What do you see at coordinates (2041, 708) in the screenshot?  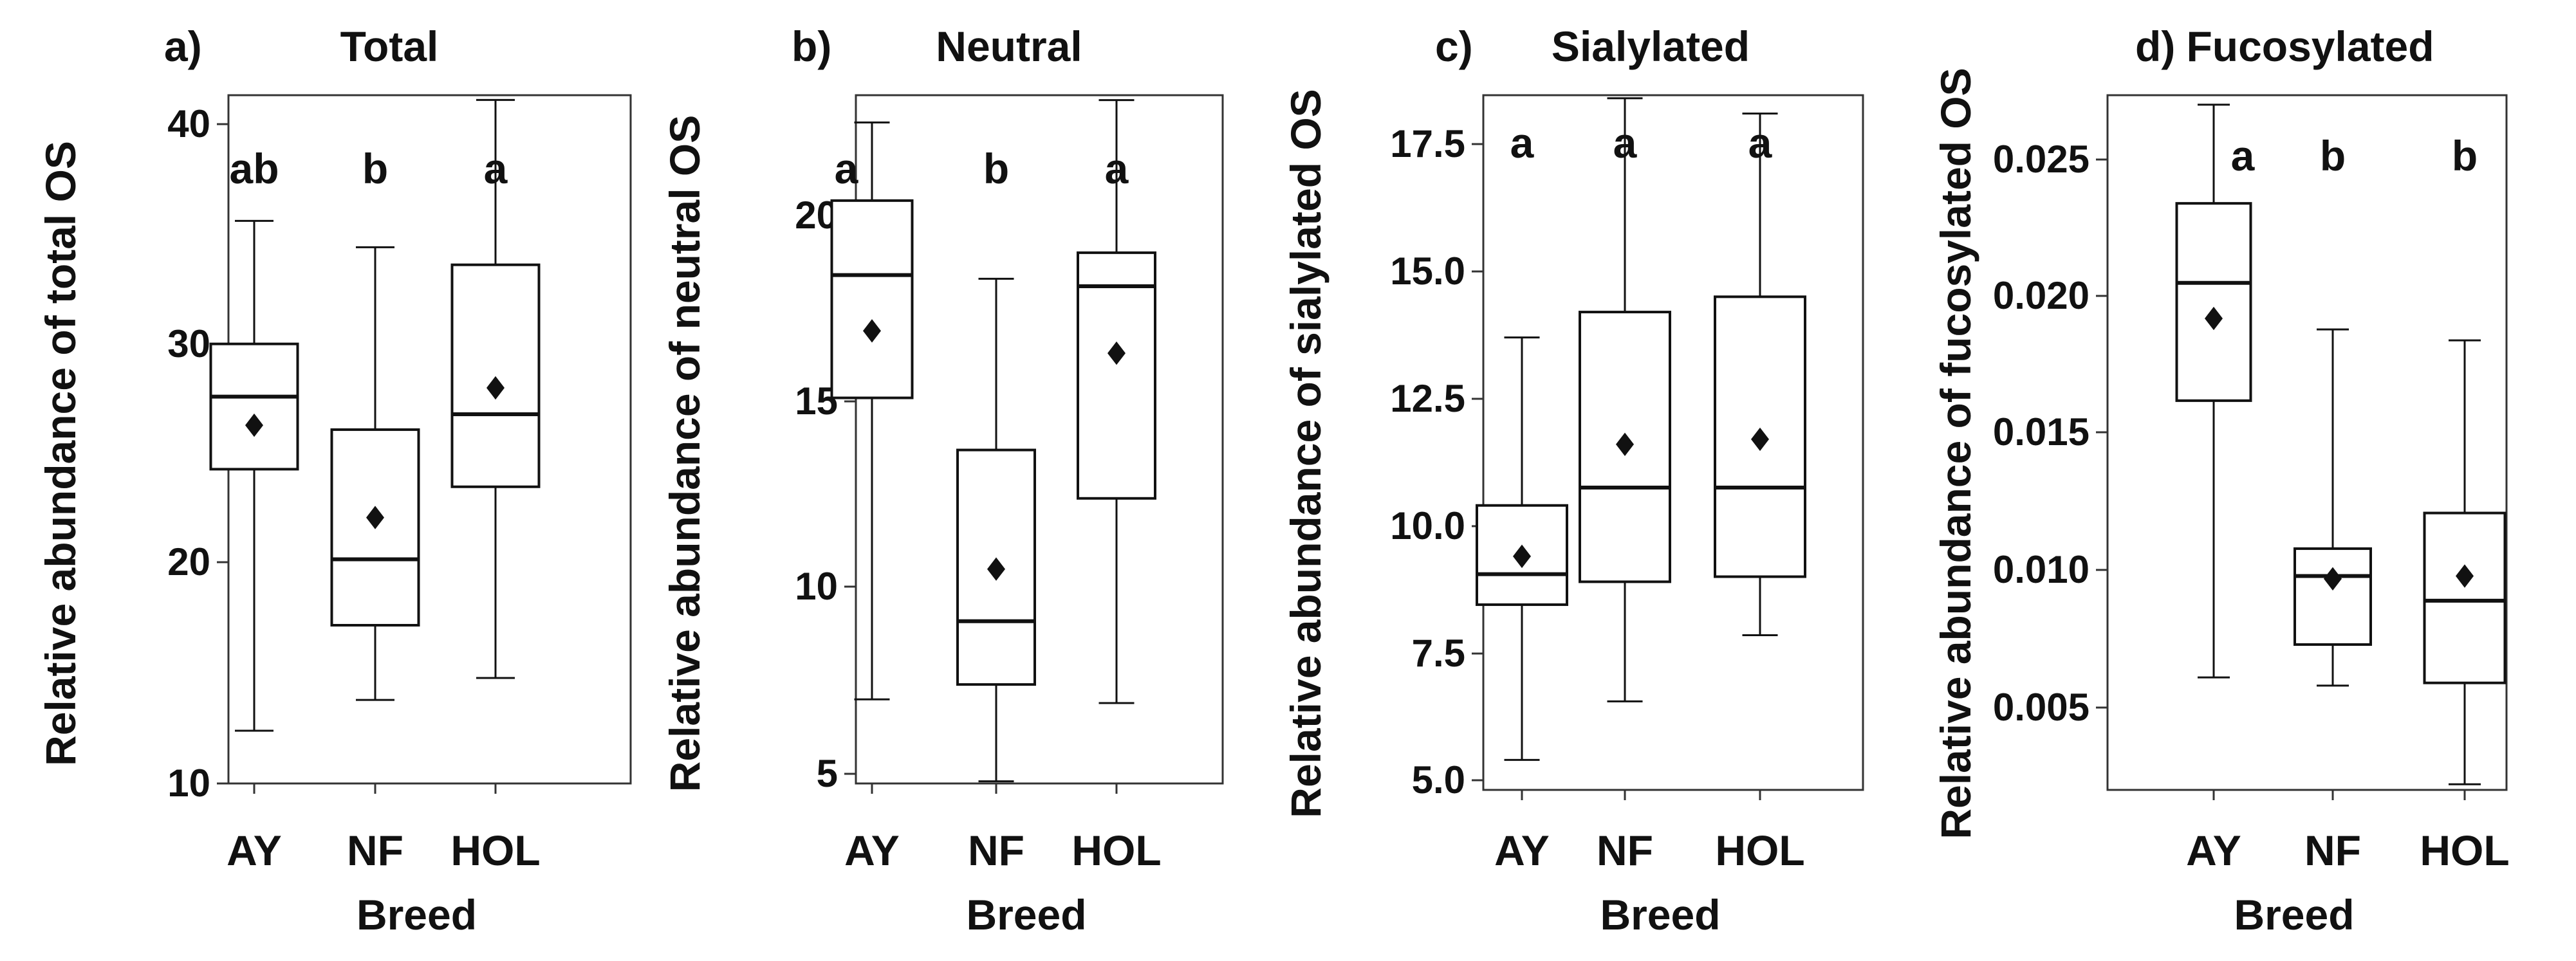 I see `y-tick-label: 0.005` at bounding box center [2041, 708].